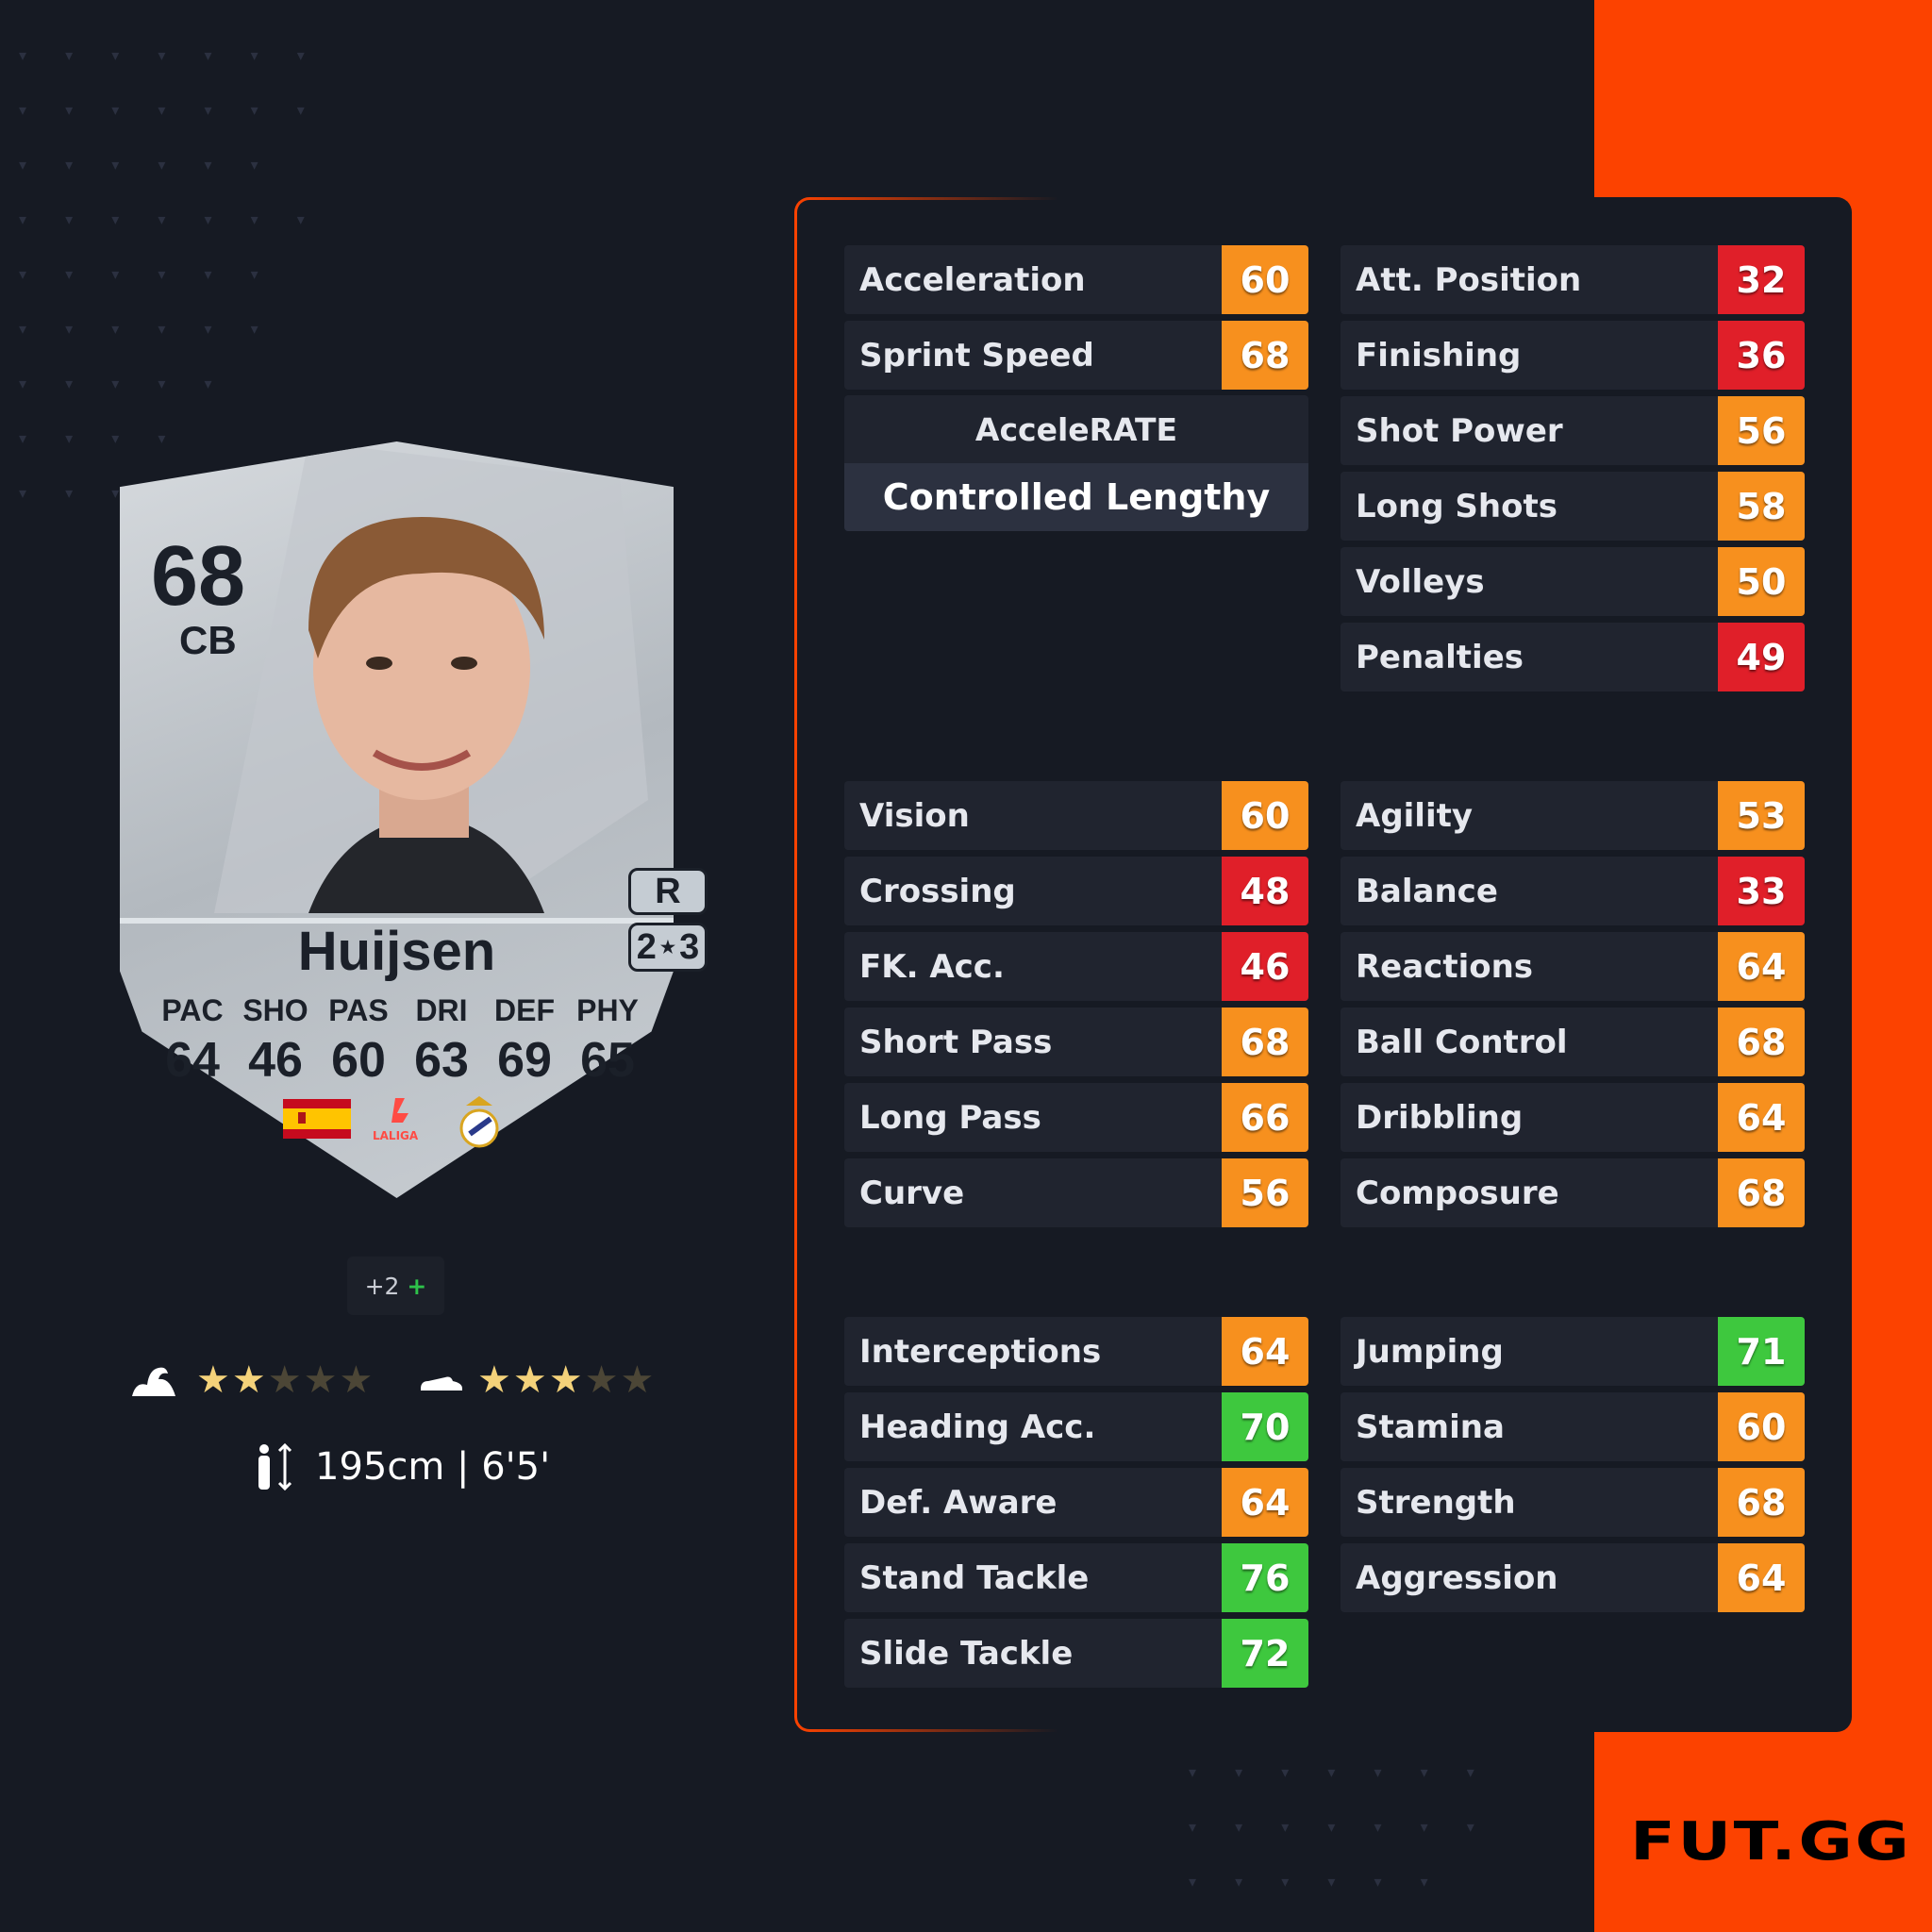  What do you see at coordinates (1456, 506) in the screenshot?
I see `attribute-label: Long Shots` at bounding box center [1456, 506].